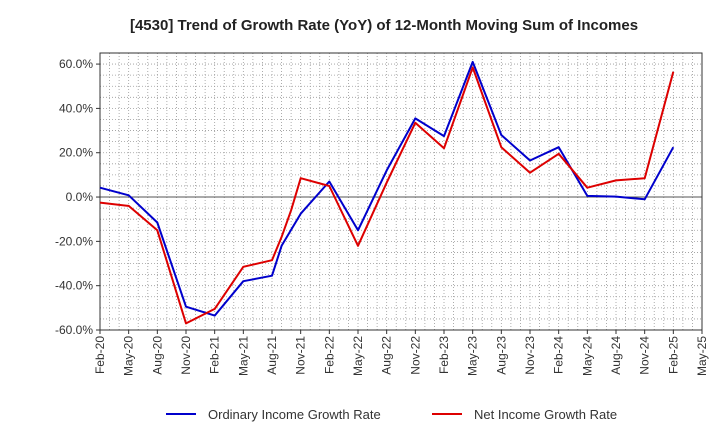 The image size is (720, 445). I want to click on x-tick-label: Nov-20, so click(186, 355).